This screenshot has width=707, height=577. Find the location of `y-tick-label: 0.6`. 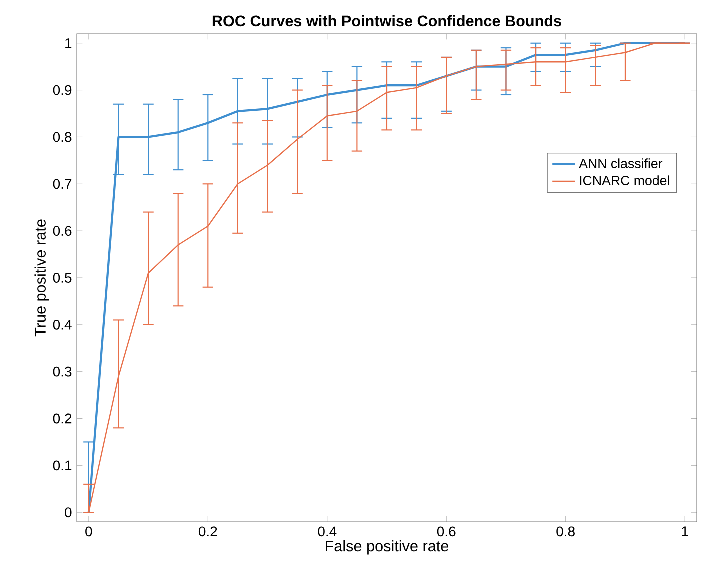

y-tick-label: 0.6 is located at coordinates (62, 231).